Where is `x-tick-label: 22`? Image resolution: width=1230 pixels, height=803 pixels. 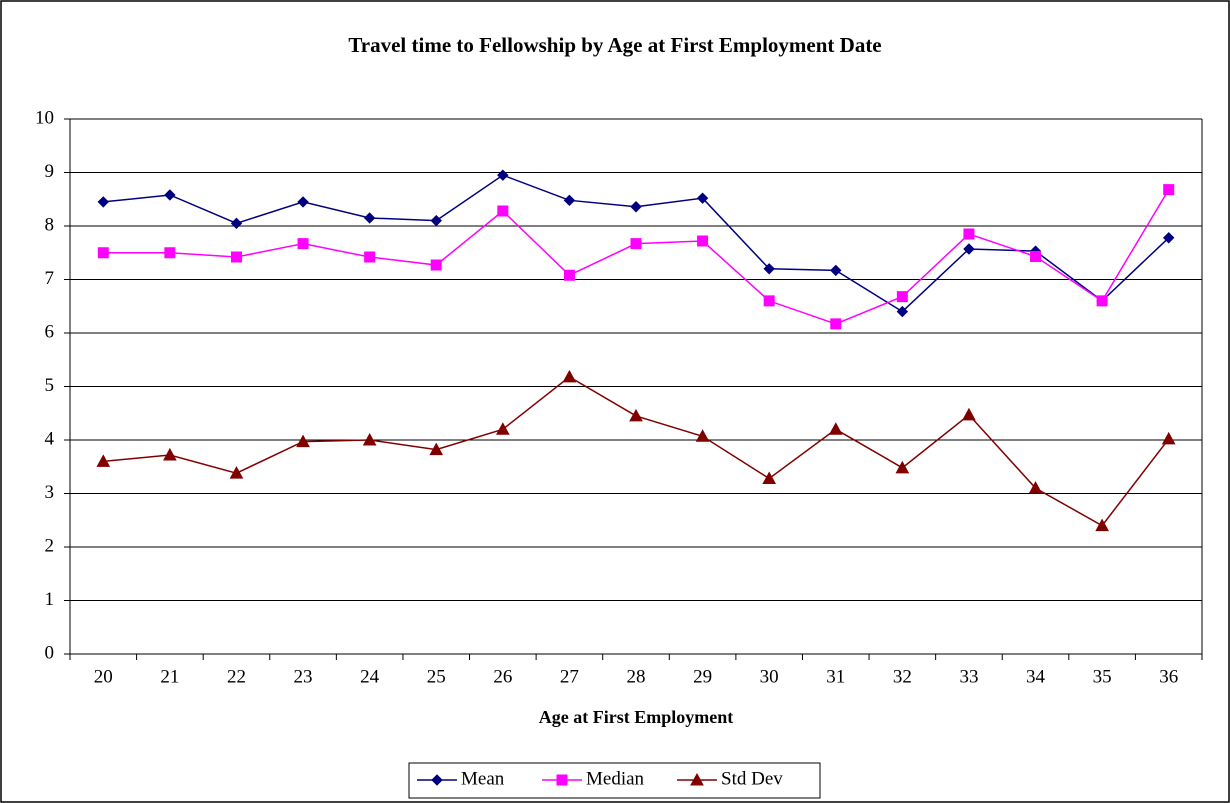
x-tick-label: 22 is located at coordinates (236, 676).